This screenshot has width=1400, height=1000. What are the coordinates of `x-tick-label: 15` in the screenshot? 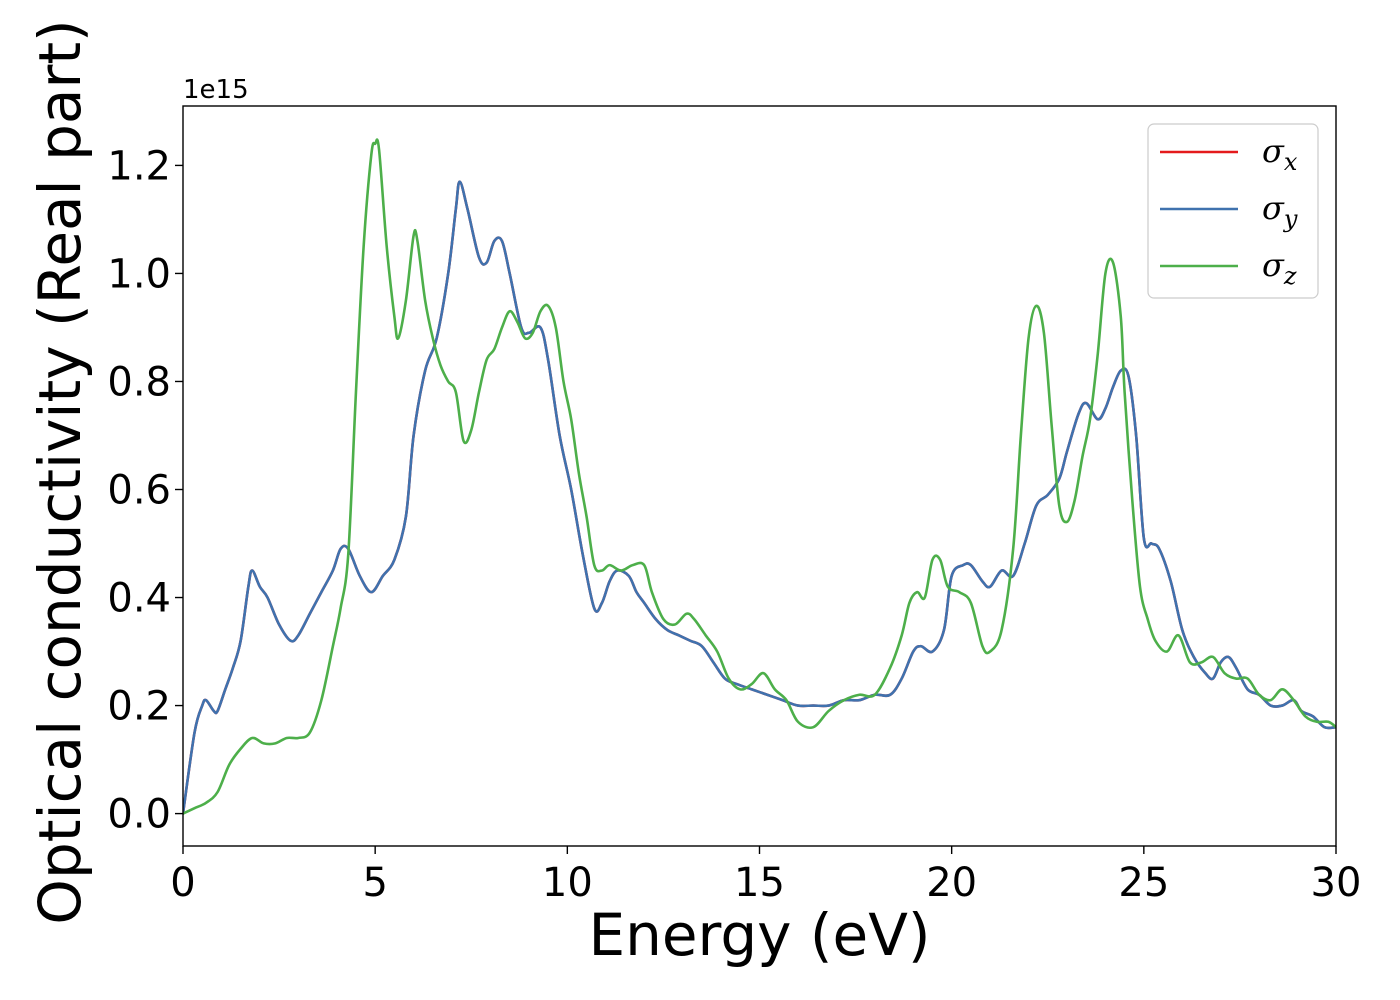 It's located at (759, 883).